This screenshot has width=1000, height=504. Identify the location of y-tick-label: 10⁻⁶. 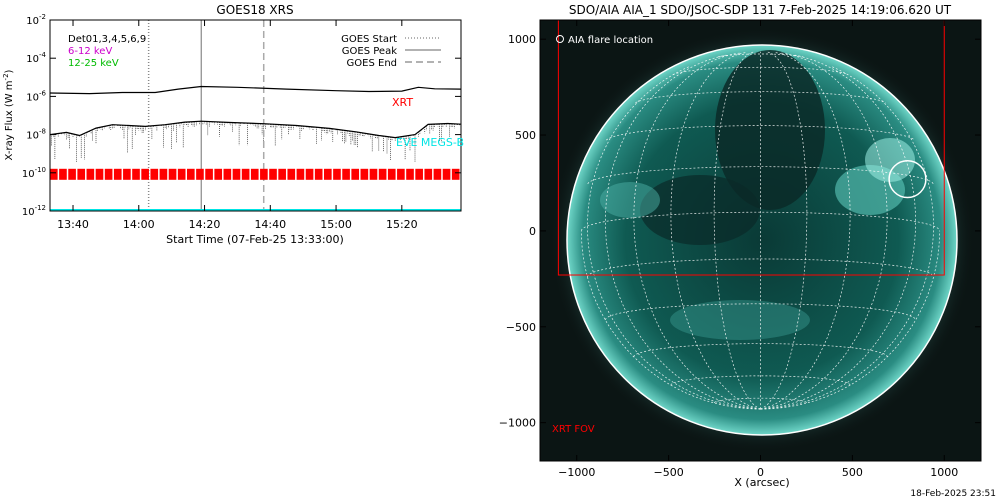
(36, 96).